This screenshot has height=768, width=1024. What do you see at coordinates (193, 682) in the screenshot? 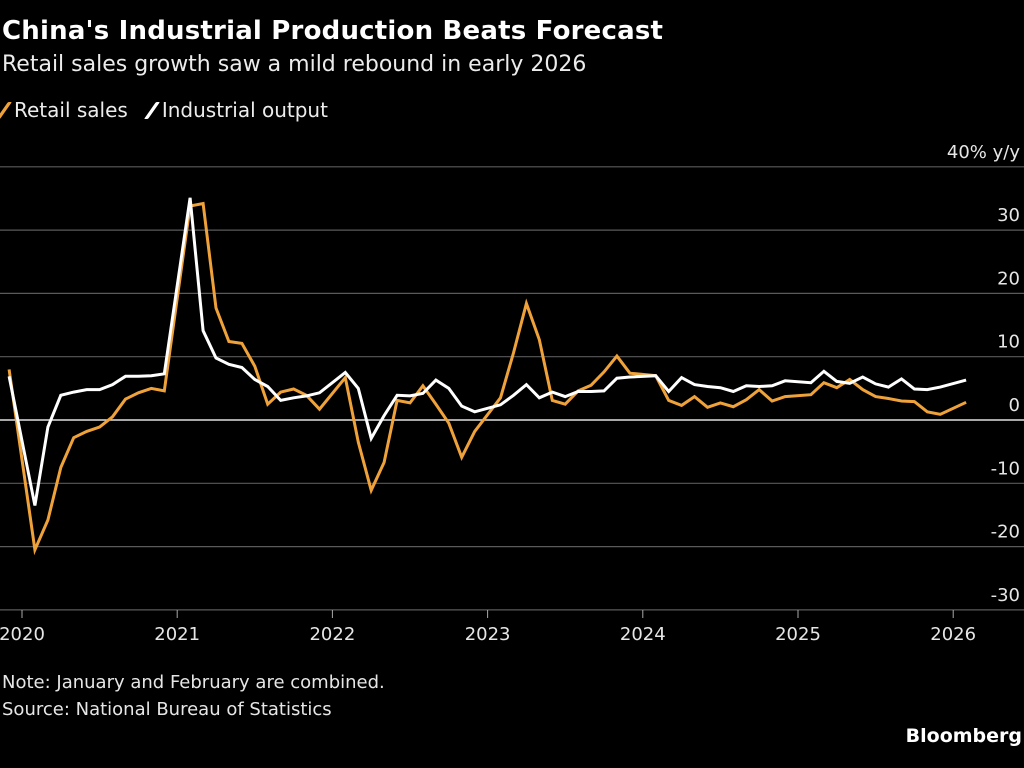
I see `chart-note: Note: January and February are combined.` at bounding box center [193, 682].